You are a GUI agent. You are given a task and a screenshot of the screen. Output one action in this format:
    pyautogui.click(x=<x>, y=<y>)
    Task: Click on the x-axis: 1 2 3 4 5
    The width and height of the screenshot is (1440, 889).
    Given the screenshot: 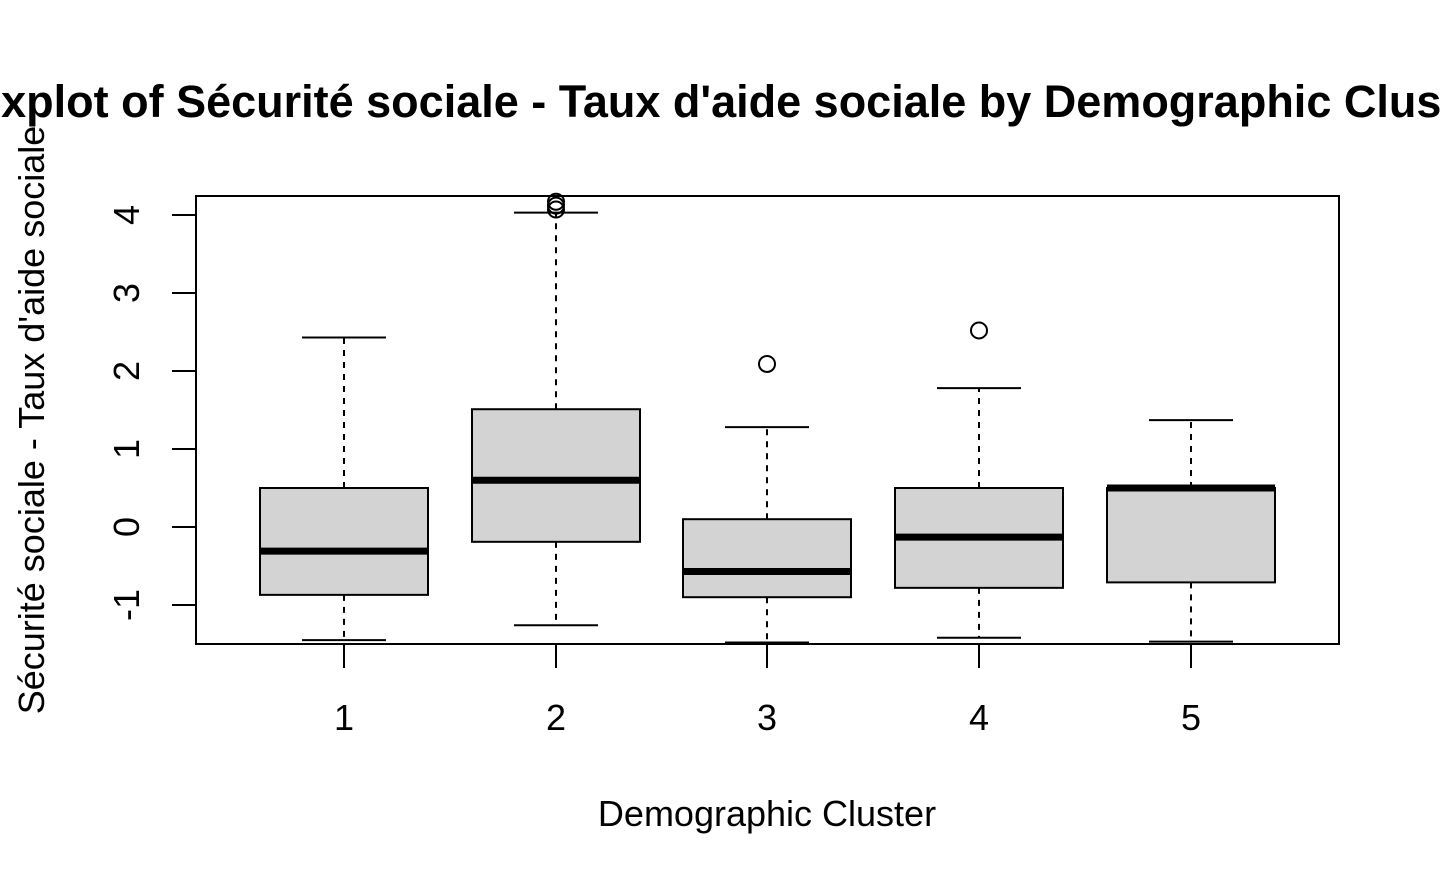 What is the action you would take?
    pyautogui.click(x=767, y=690)
    